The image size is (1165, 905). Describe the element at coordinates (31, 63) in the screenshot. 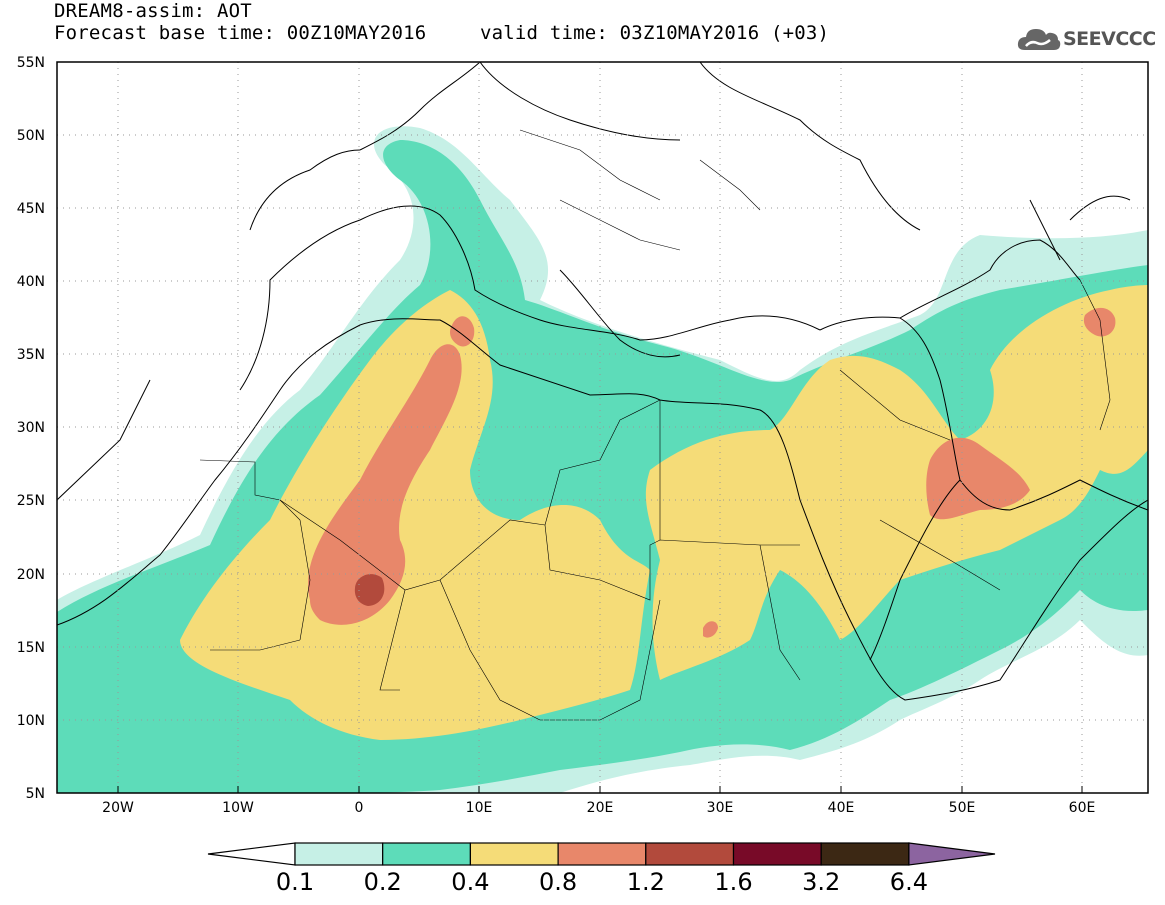

I see `lat-tick-label: 55N` at that location.